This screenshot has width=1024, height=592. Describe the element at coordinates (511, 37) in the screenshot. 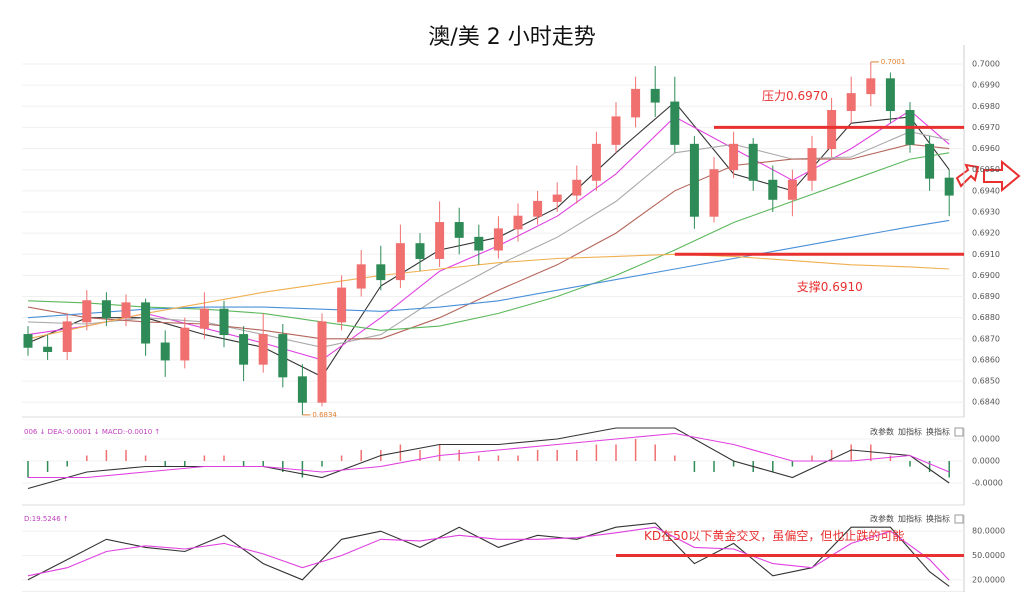

I see `chart-title: 澳/美 2 小时走势` at that location.